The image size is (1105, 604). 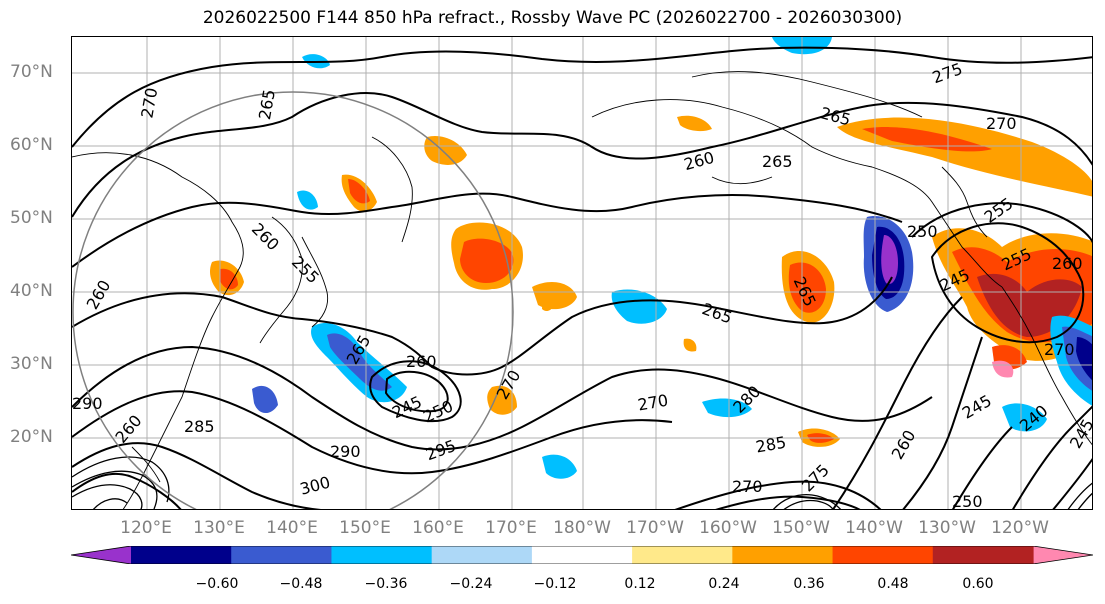 What do you see at coordinates (31, 364) in the screenshot?
I see `lat-label-30n: 30°N` at bounding box center [31, 364].